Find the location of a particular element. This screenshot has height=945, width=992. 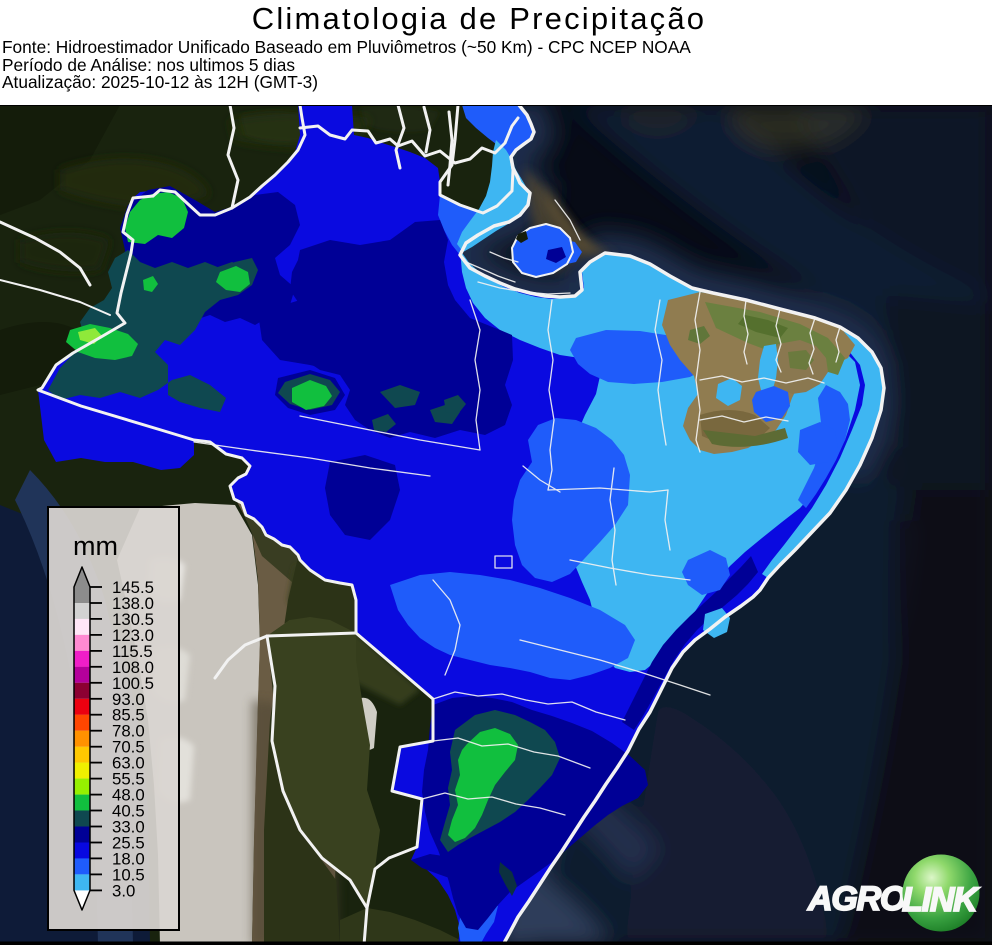

svg-text: AGRO is located at coordinates (856, 899).